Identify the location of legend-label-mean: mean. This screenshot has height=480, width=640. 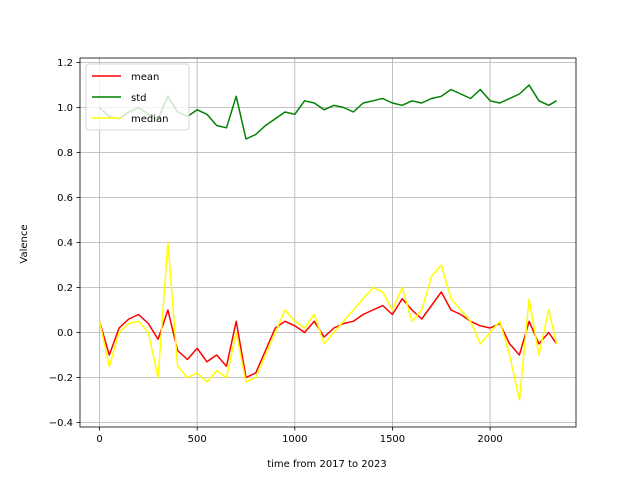
(145, 77).